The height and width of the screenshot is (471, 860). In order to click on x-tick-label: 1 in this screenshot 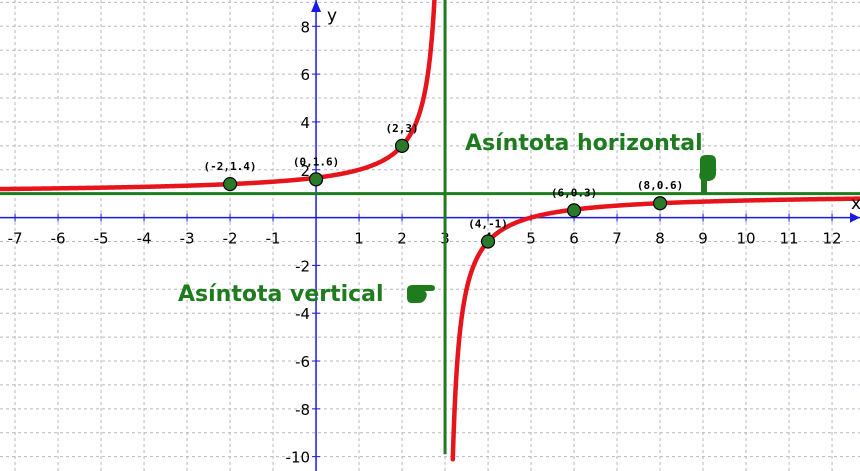, I will do `click(359, 239)`.